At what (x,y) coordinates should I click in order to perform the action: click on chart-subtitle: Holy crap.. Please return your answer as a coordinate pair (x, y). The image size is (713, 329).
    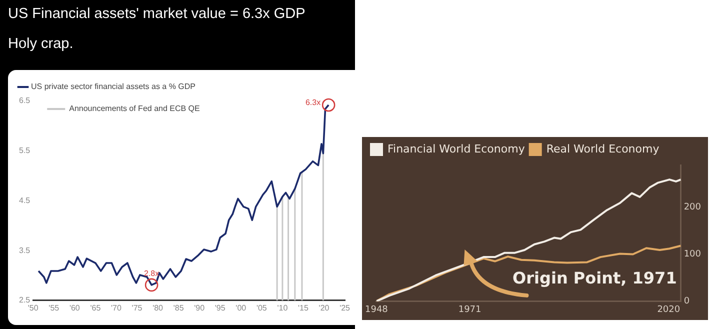
    Looking at the image, I should click on (41, 44).